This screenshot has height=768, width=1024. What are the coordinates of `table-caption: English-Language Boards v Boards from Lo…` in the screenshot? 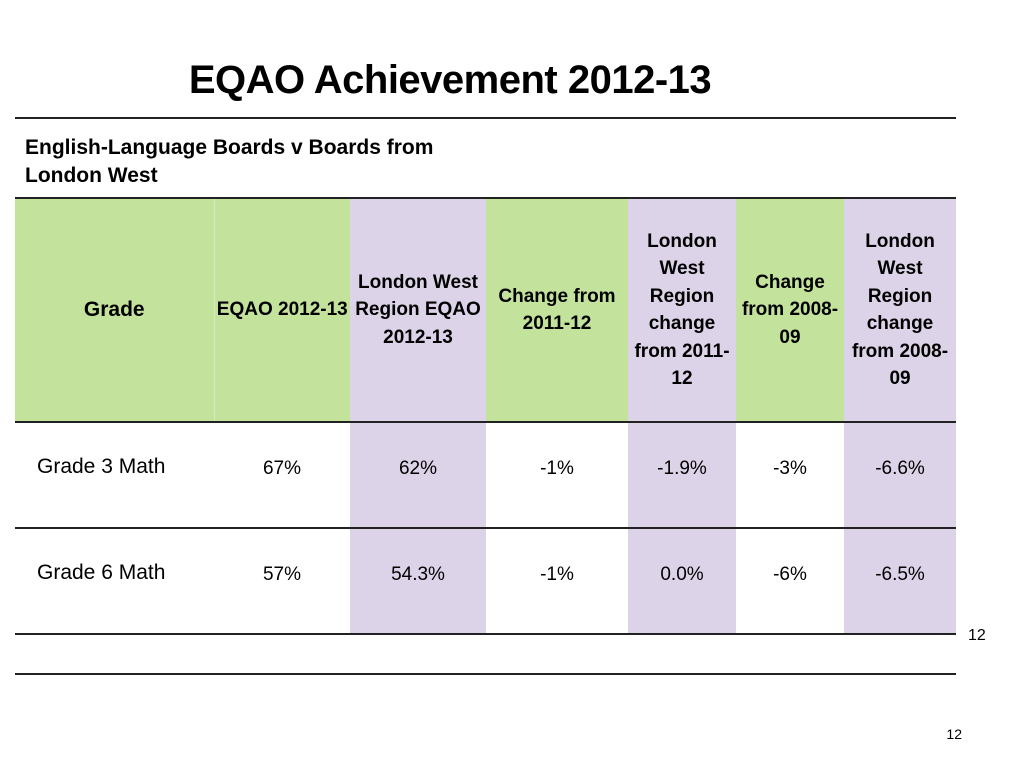 It's located at (229, 161).